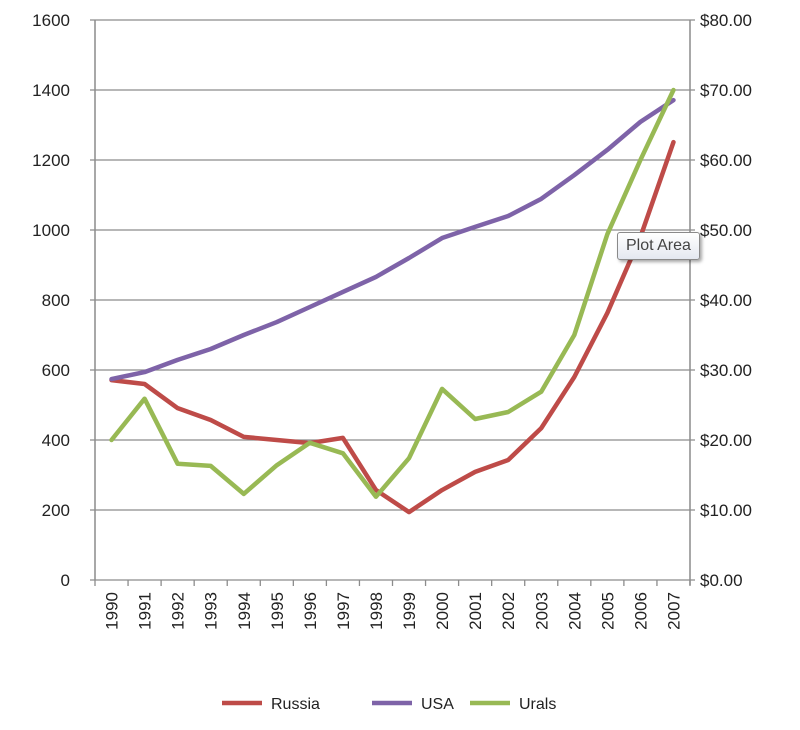  What do you see at coordinates (726, 300) in the screenshot?
I see `y-right-tick-label: $40.00` at bounding box center [726, 300].